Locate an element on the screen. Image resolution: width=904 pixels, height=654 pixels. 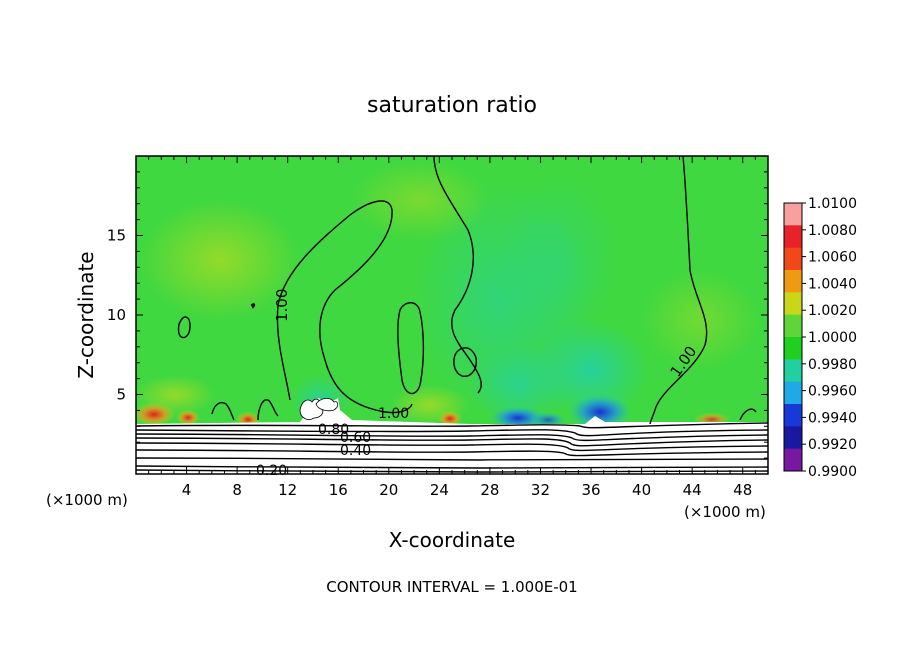
colorbar-label: 1.0020 is located at coordinates (832, 311).